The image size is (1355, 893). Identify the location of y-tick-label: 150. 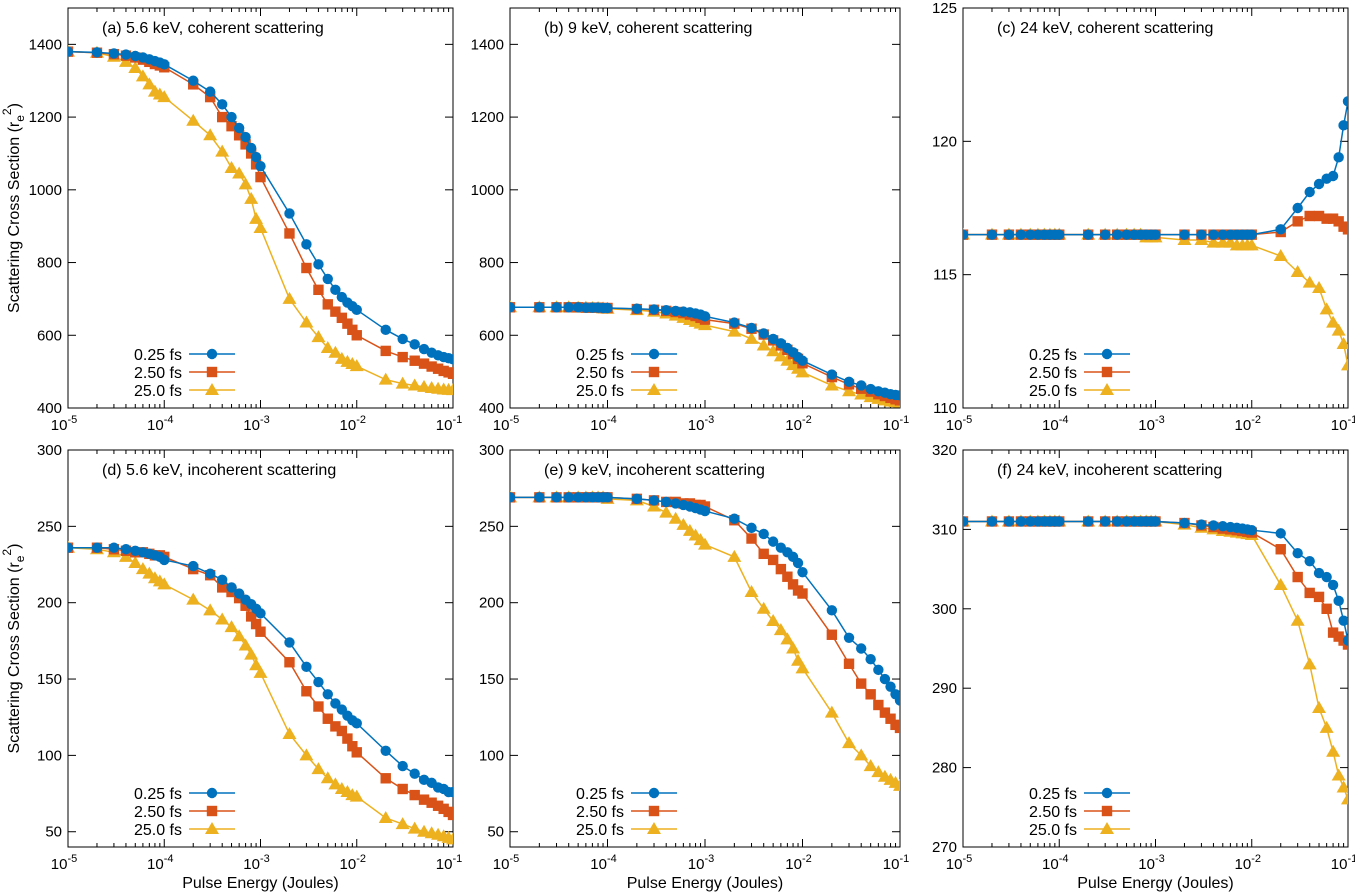
(491, 679).